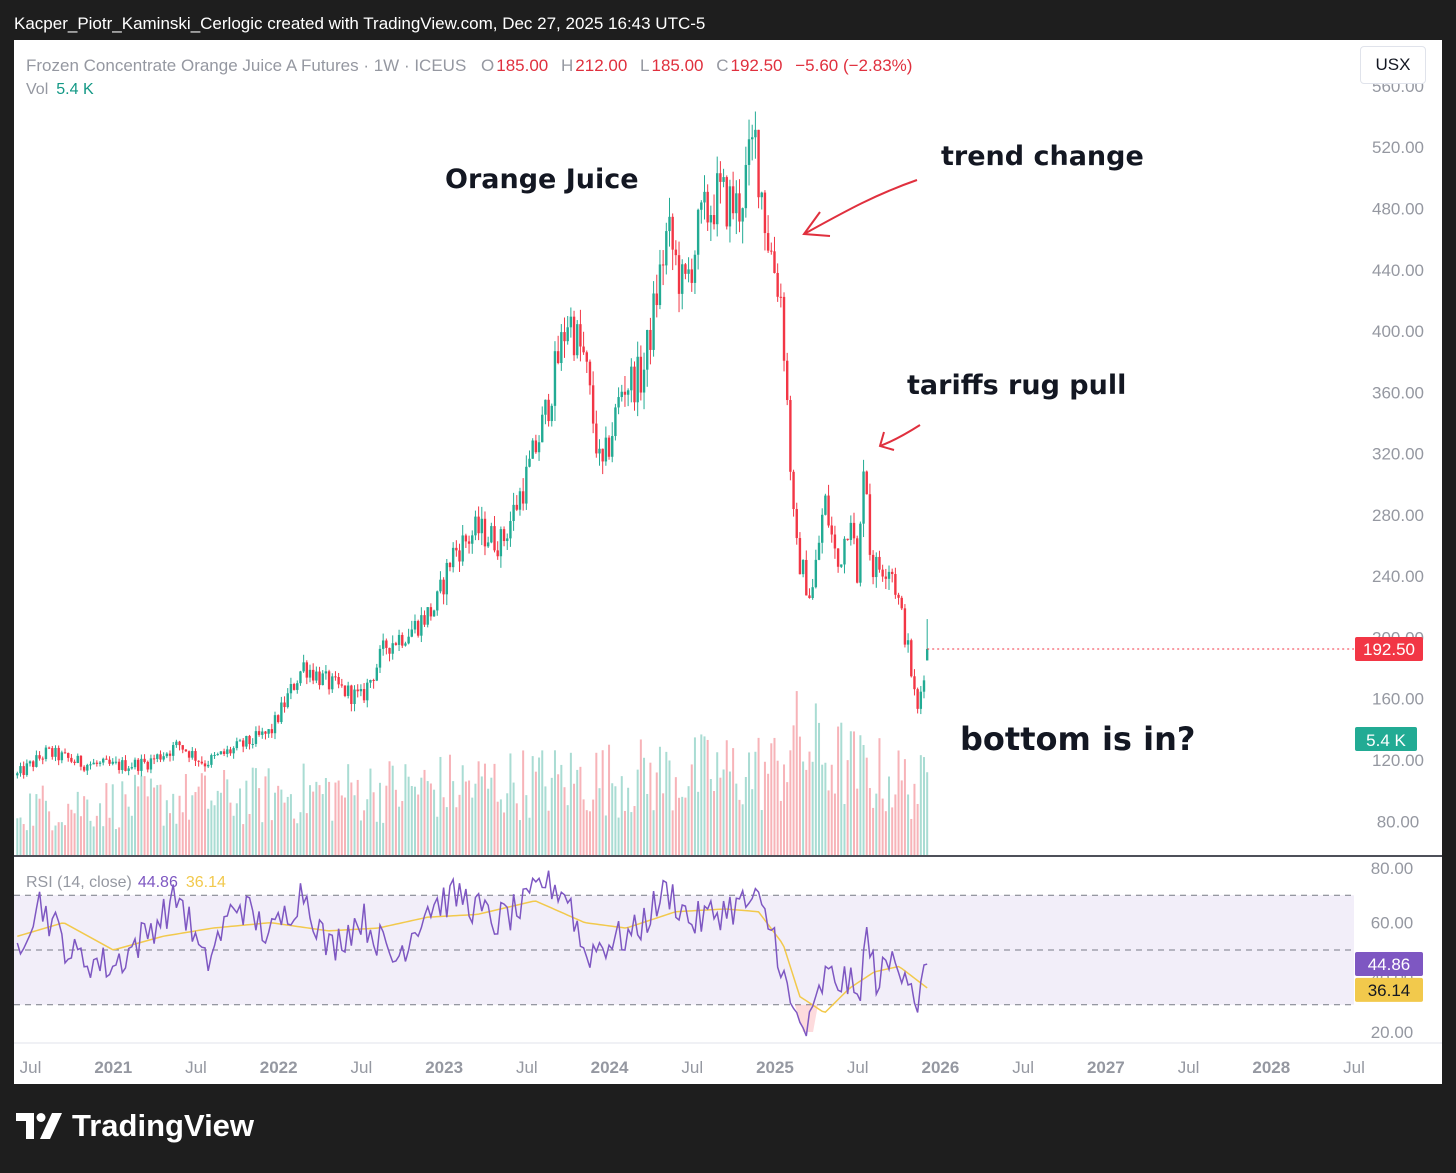 The image size is (1456, 1173). Describe the element at coordinates (860, 207) in the screenshot. I see `trend-arrow` at that location.